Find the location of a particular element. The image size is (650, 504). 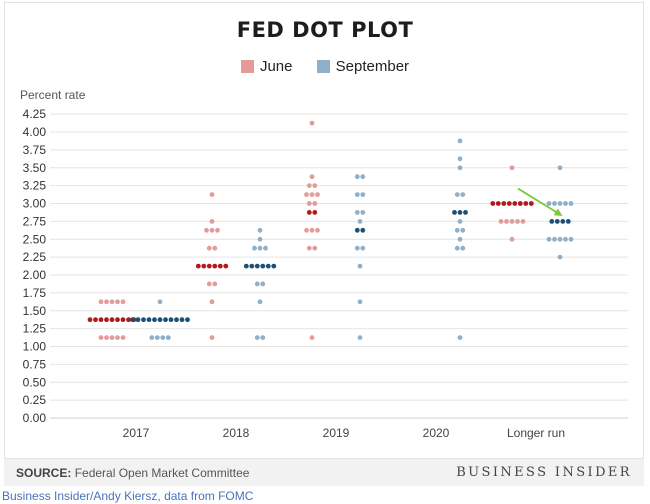

y-tick-label: 3.25 is located at coordinates (35, 186).